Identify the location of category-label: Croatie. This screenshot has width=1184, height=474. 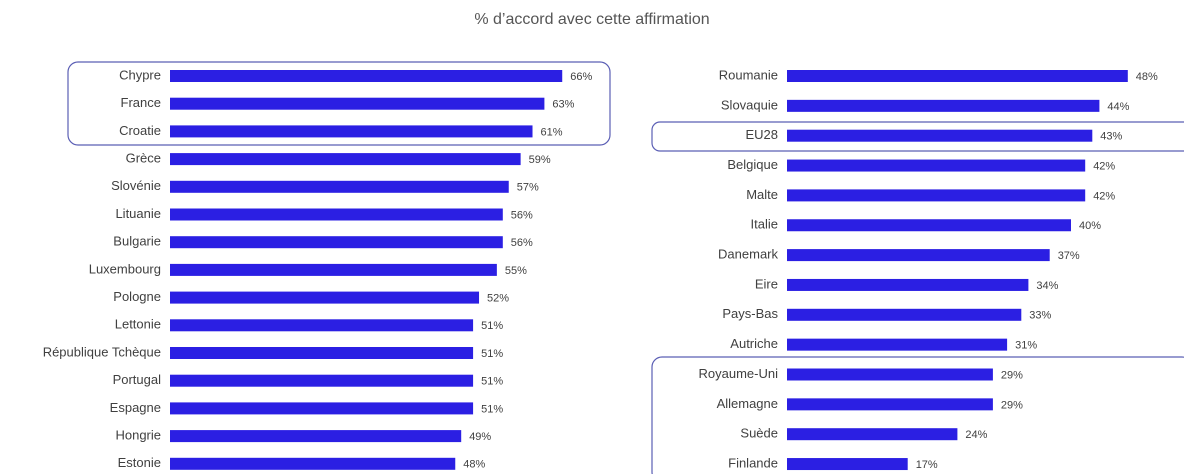
(140, 130).